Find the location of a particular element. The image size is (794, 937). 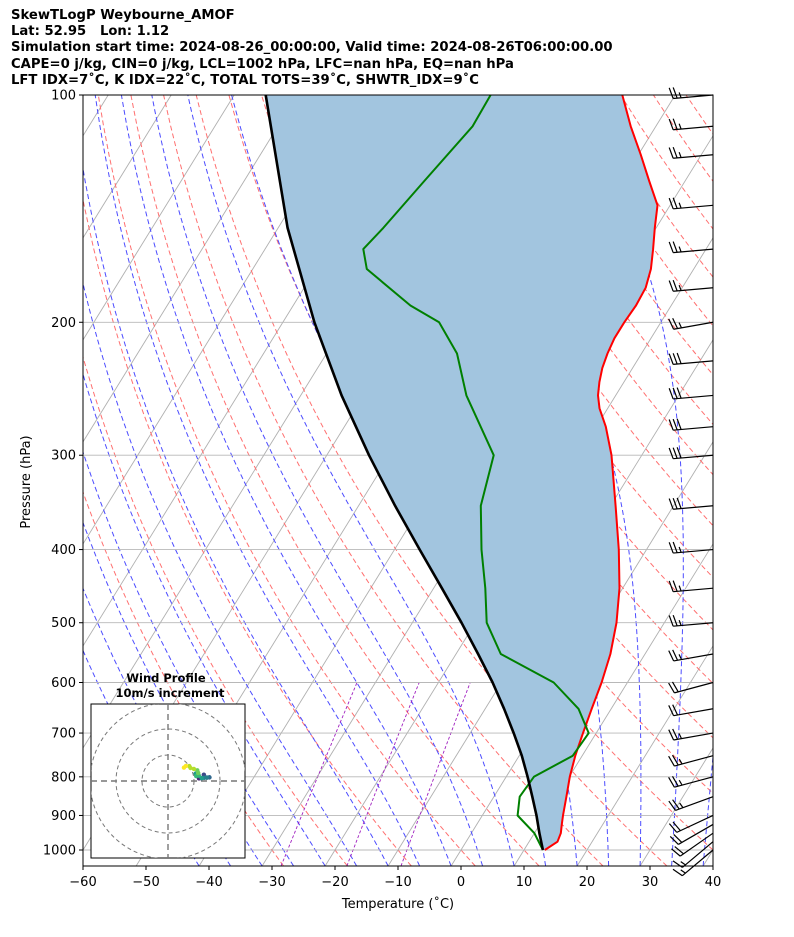

x-tick-label: −20 is located at coordinates (334, 882).